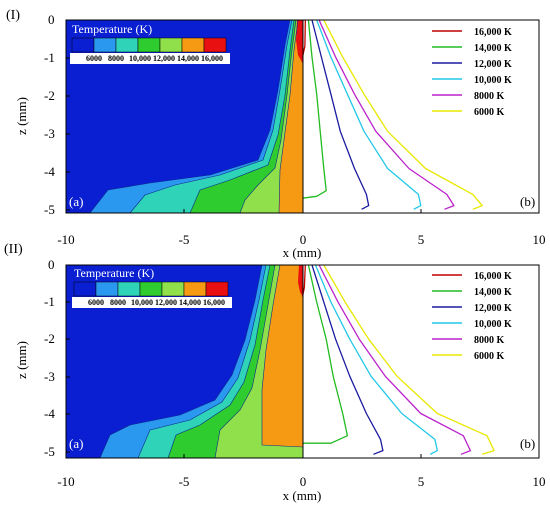 This screenshot has width=550, height=505. What do you see at coordinates (96, 302) in the screenshot?
I see `panel-ii-cbar-tick-1: 6000` at bounding box center [96, 302].